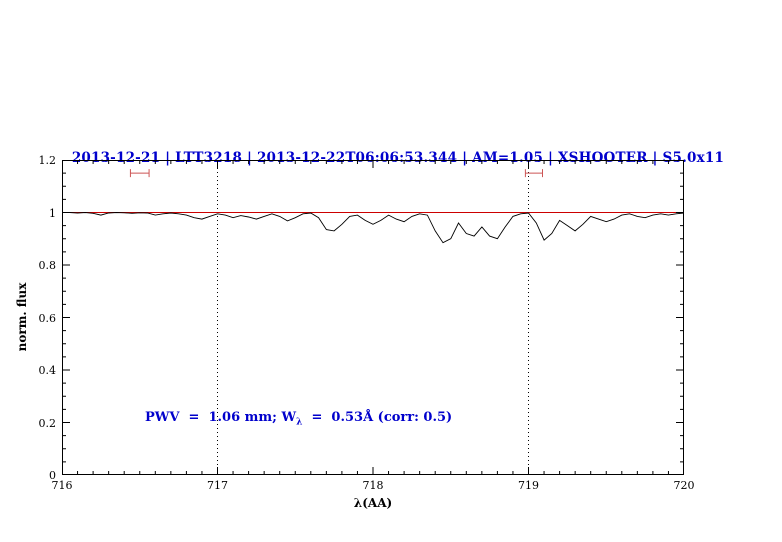 This screenshot has width=782, height=542. I want to click on y-axis-label: norm. flux, so click(22, 317).